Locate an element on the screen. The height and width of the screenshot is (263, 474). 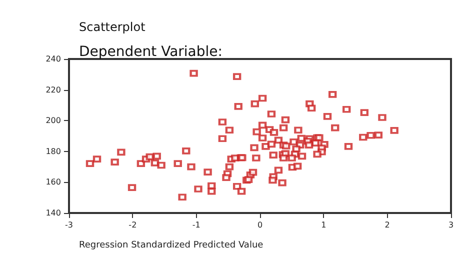
chart-title: Scatterplot is located at coordinates (112, 27).